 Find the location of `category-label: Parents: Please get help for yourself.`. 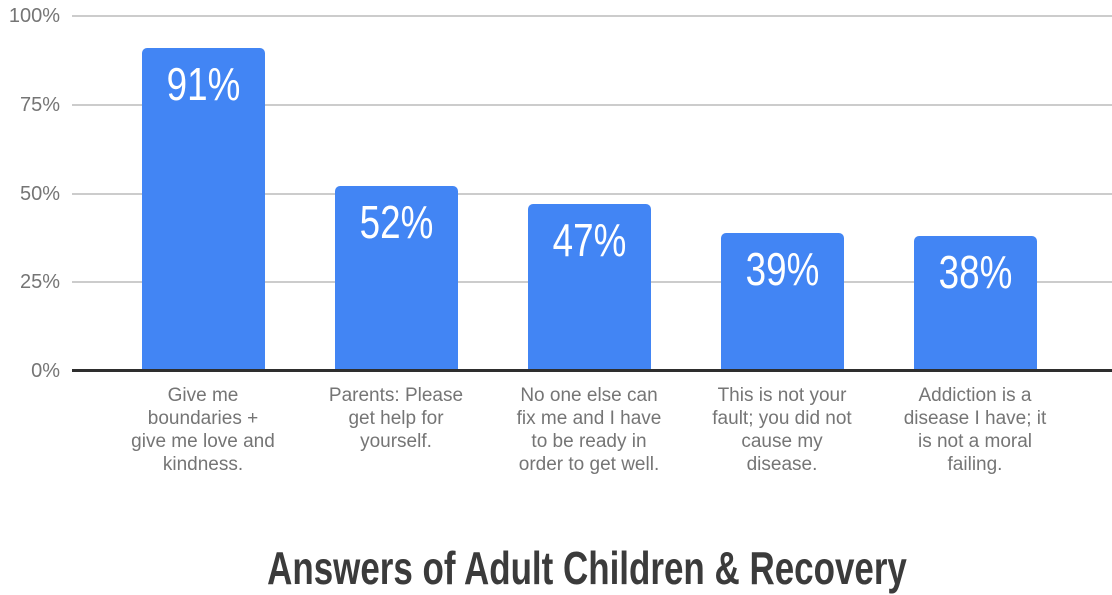

category-label: Parents: Please get help for yourself. is located at coordinates (396, 418).